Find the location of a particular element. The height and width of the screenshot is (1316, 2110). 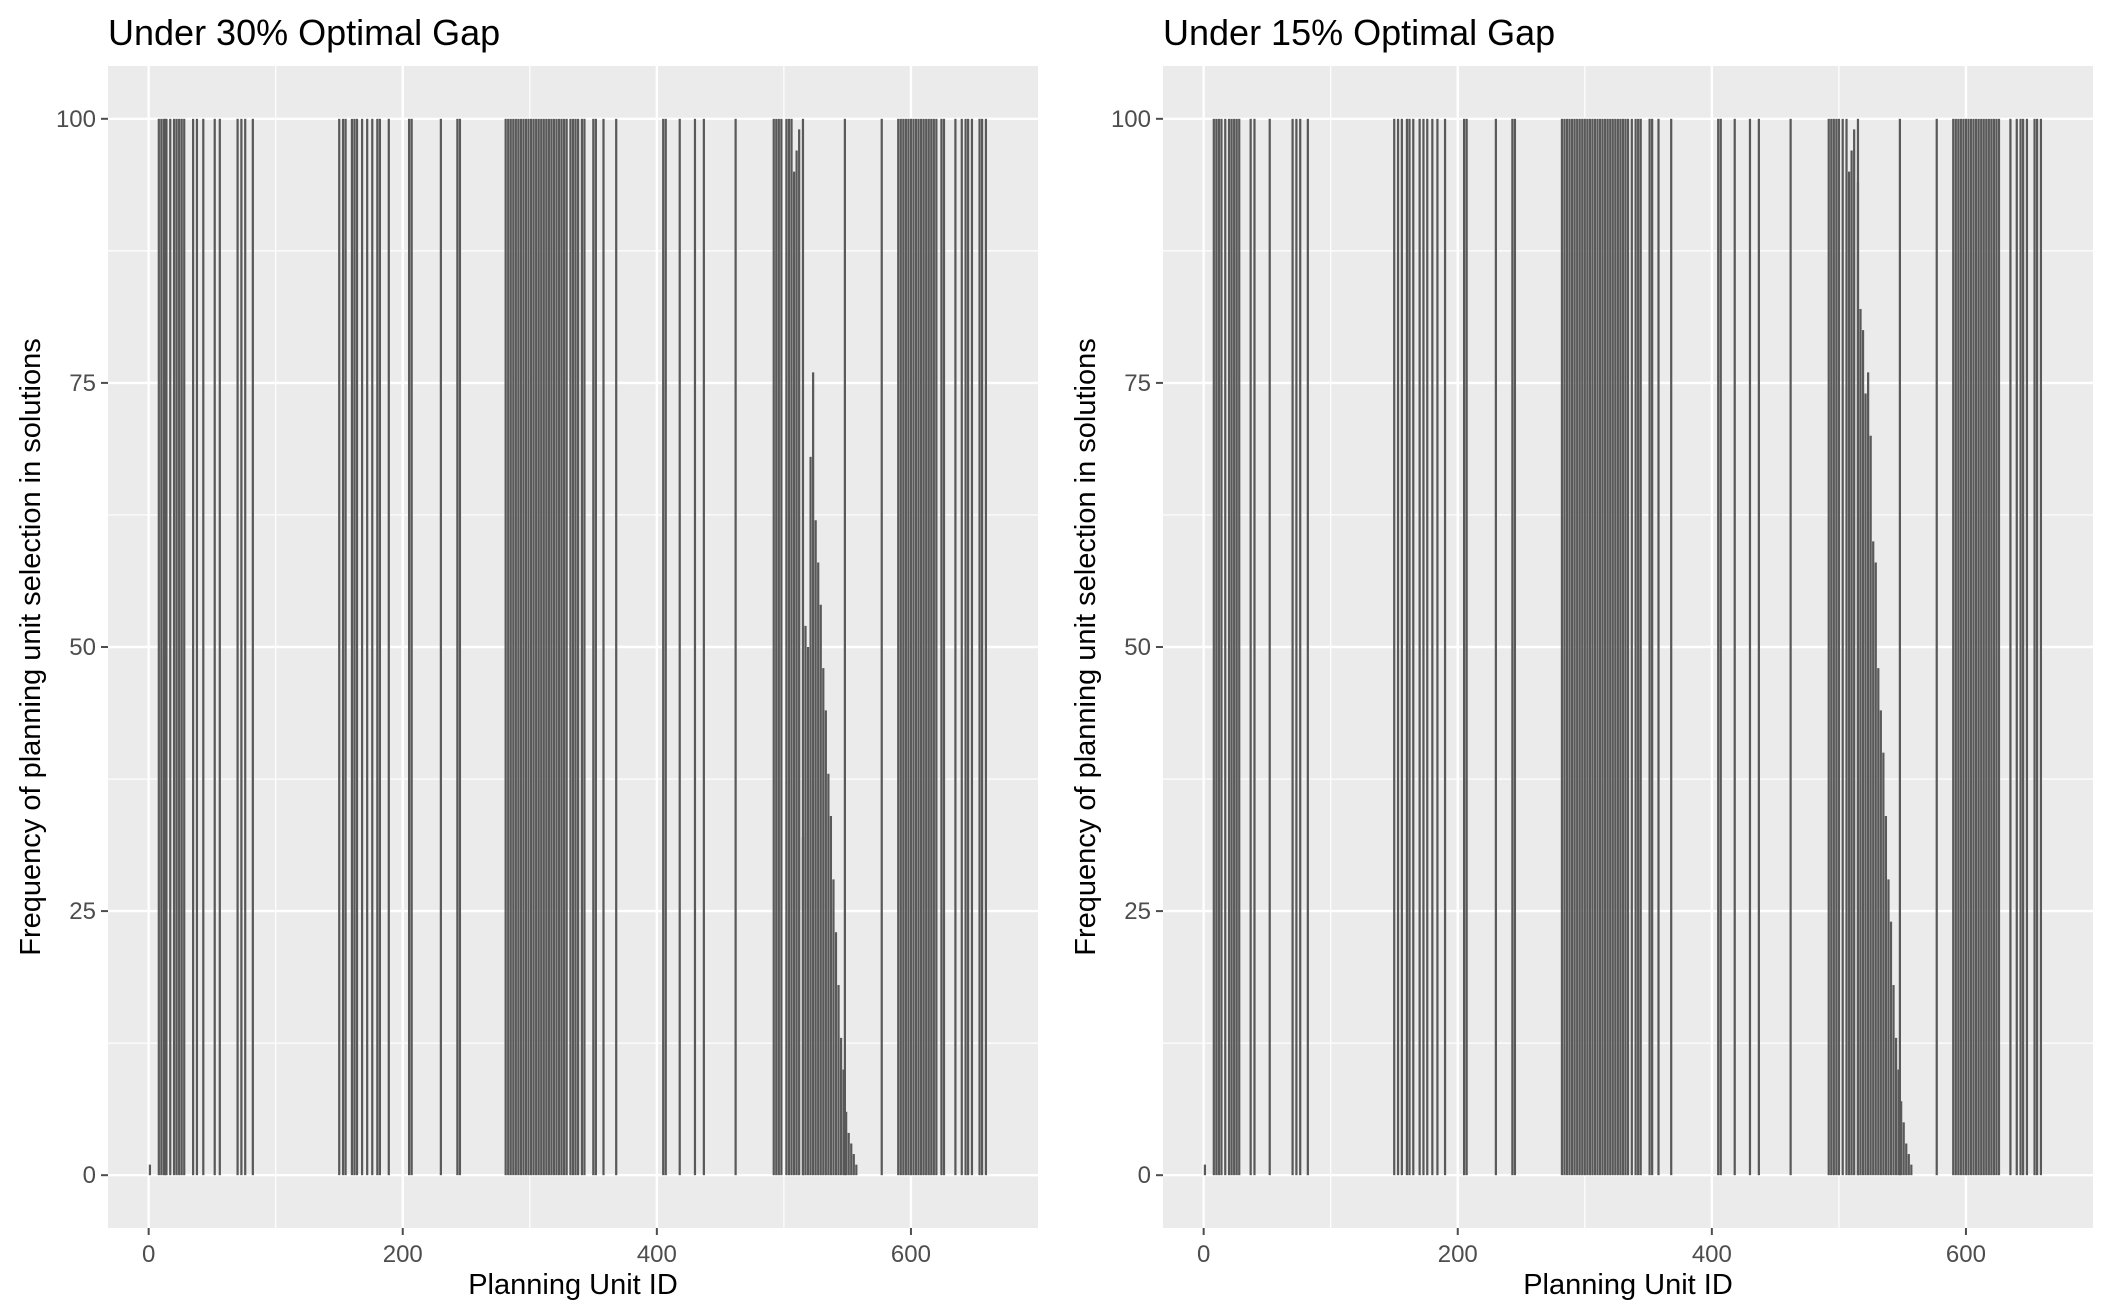

y-tick-label: 75 is located at coordinates (82, 383).